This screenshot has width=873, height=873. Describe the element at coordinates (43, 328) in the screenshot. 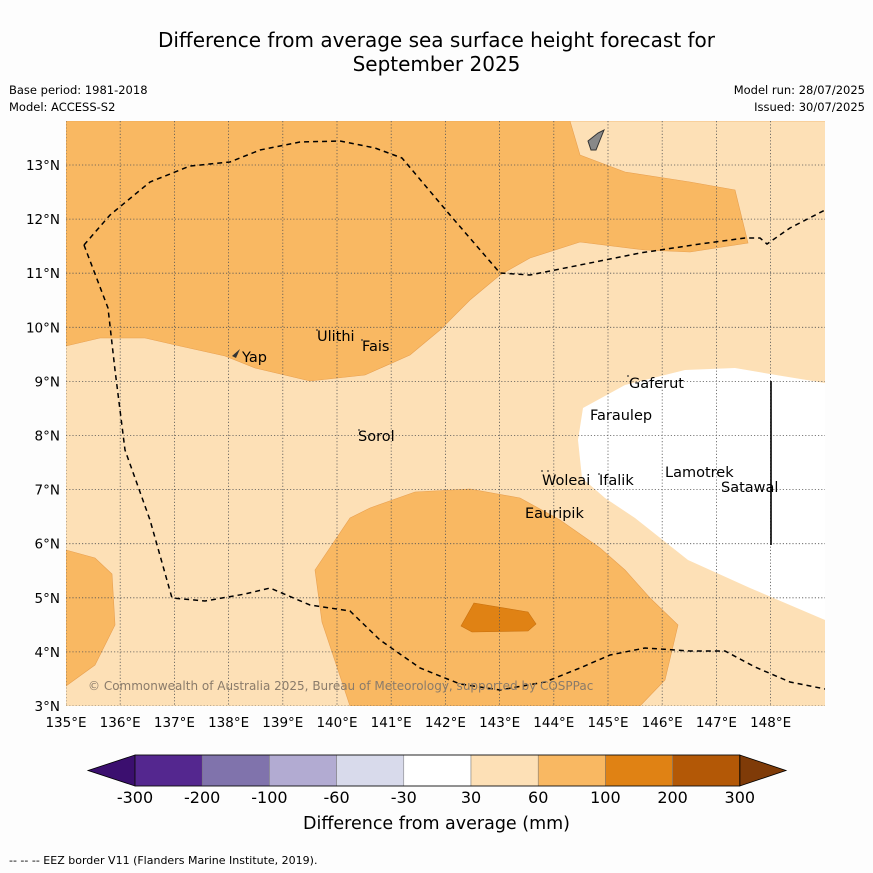

I see `y-tick-label: 10°N` at that location.